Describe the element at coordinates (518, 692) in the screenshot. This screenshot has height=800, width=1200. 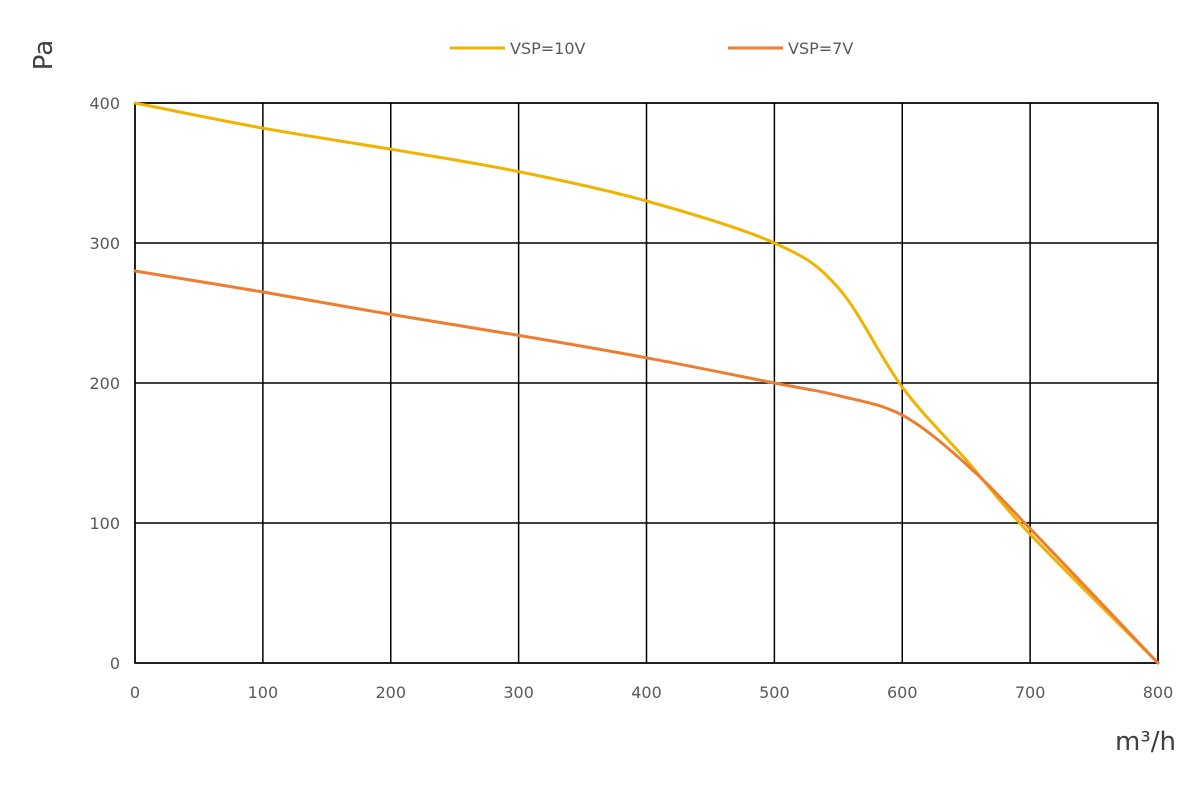
I see `x-tick-label: 300` at that location.